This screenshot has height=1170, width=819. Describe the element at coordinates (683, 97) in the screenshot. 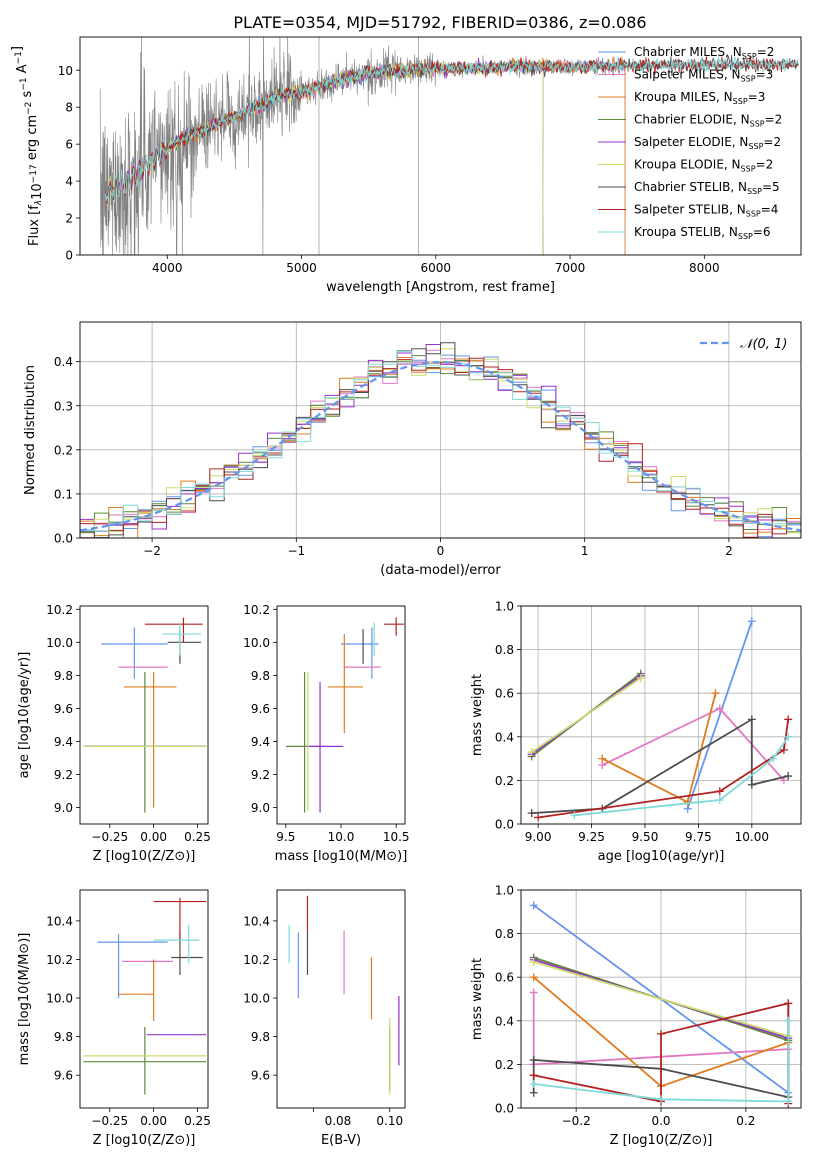

I see `legend-label-text: Kroupa MILES, N` at that location.